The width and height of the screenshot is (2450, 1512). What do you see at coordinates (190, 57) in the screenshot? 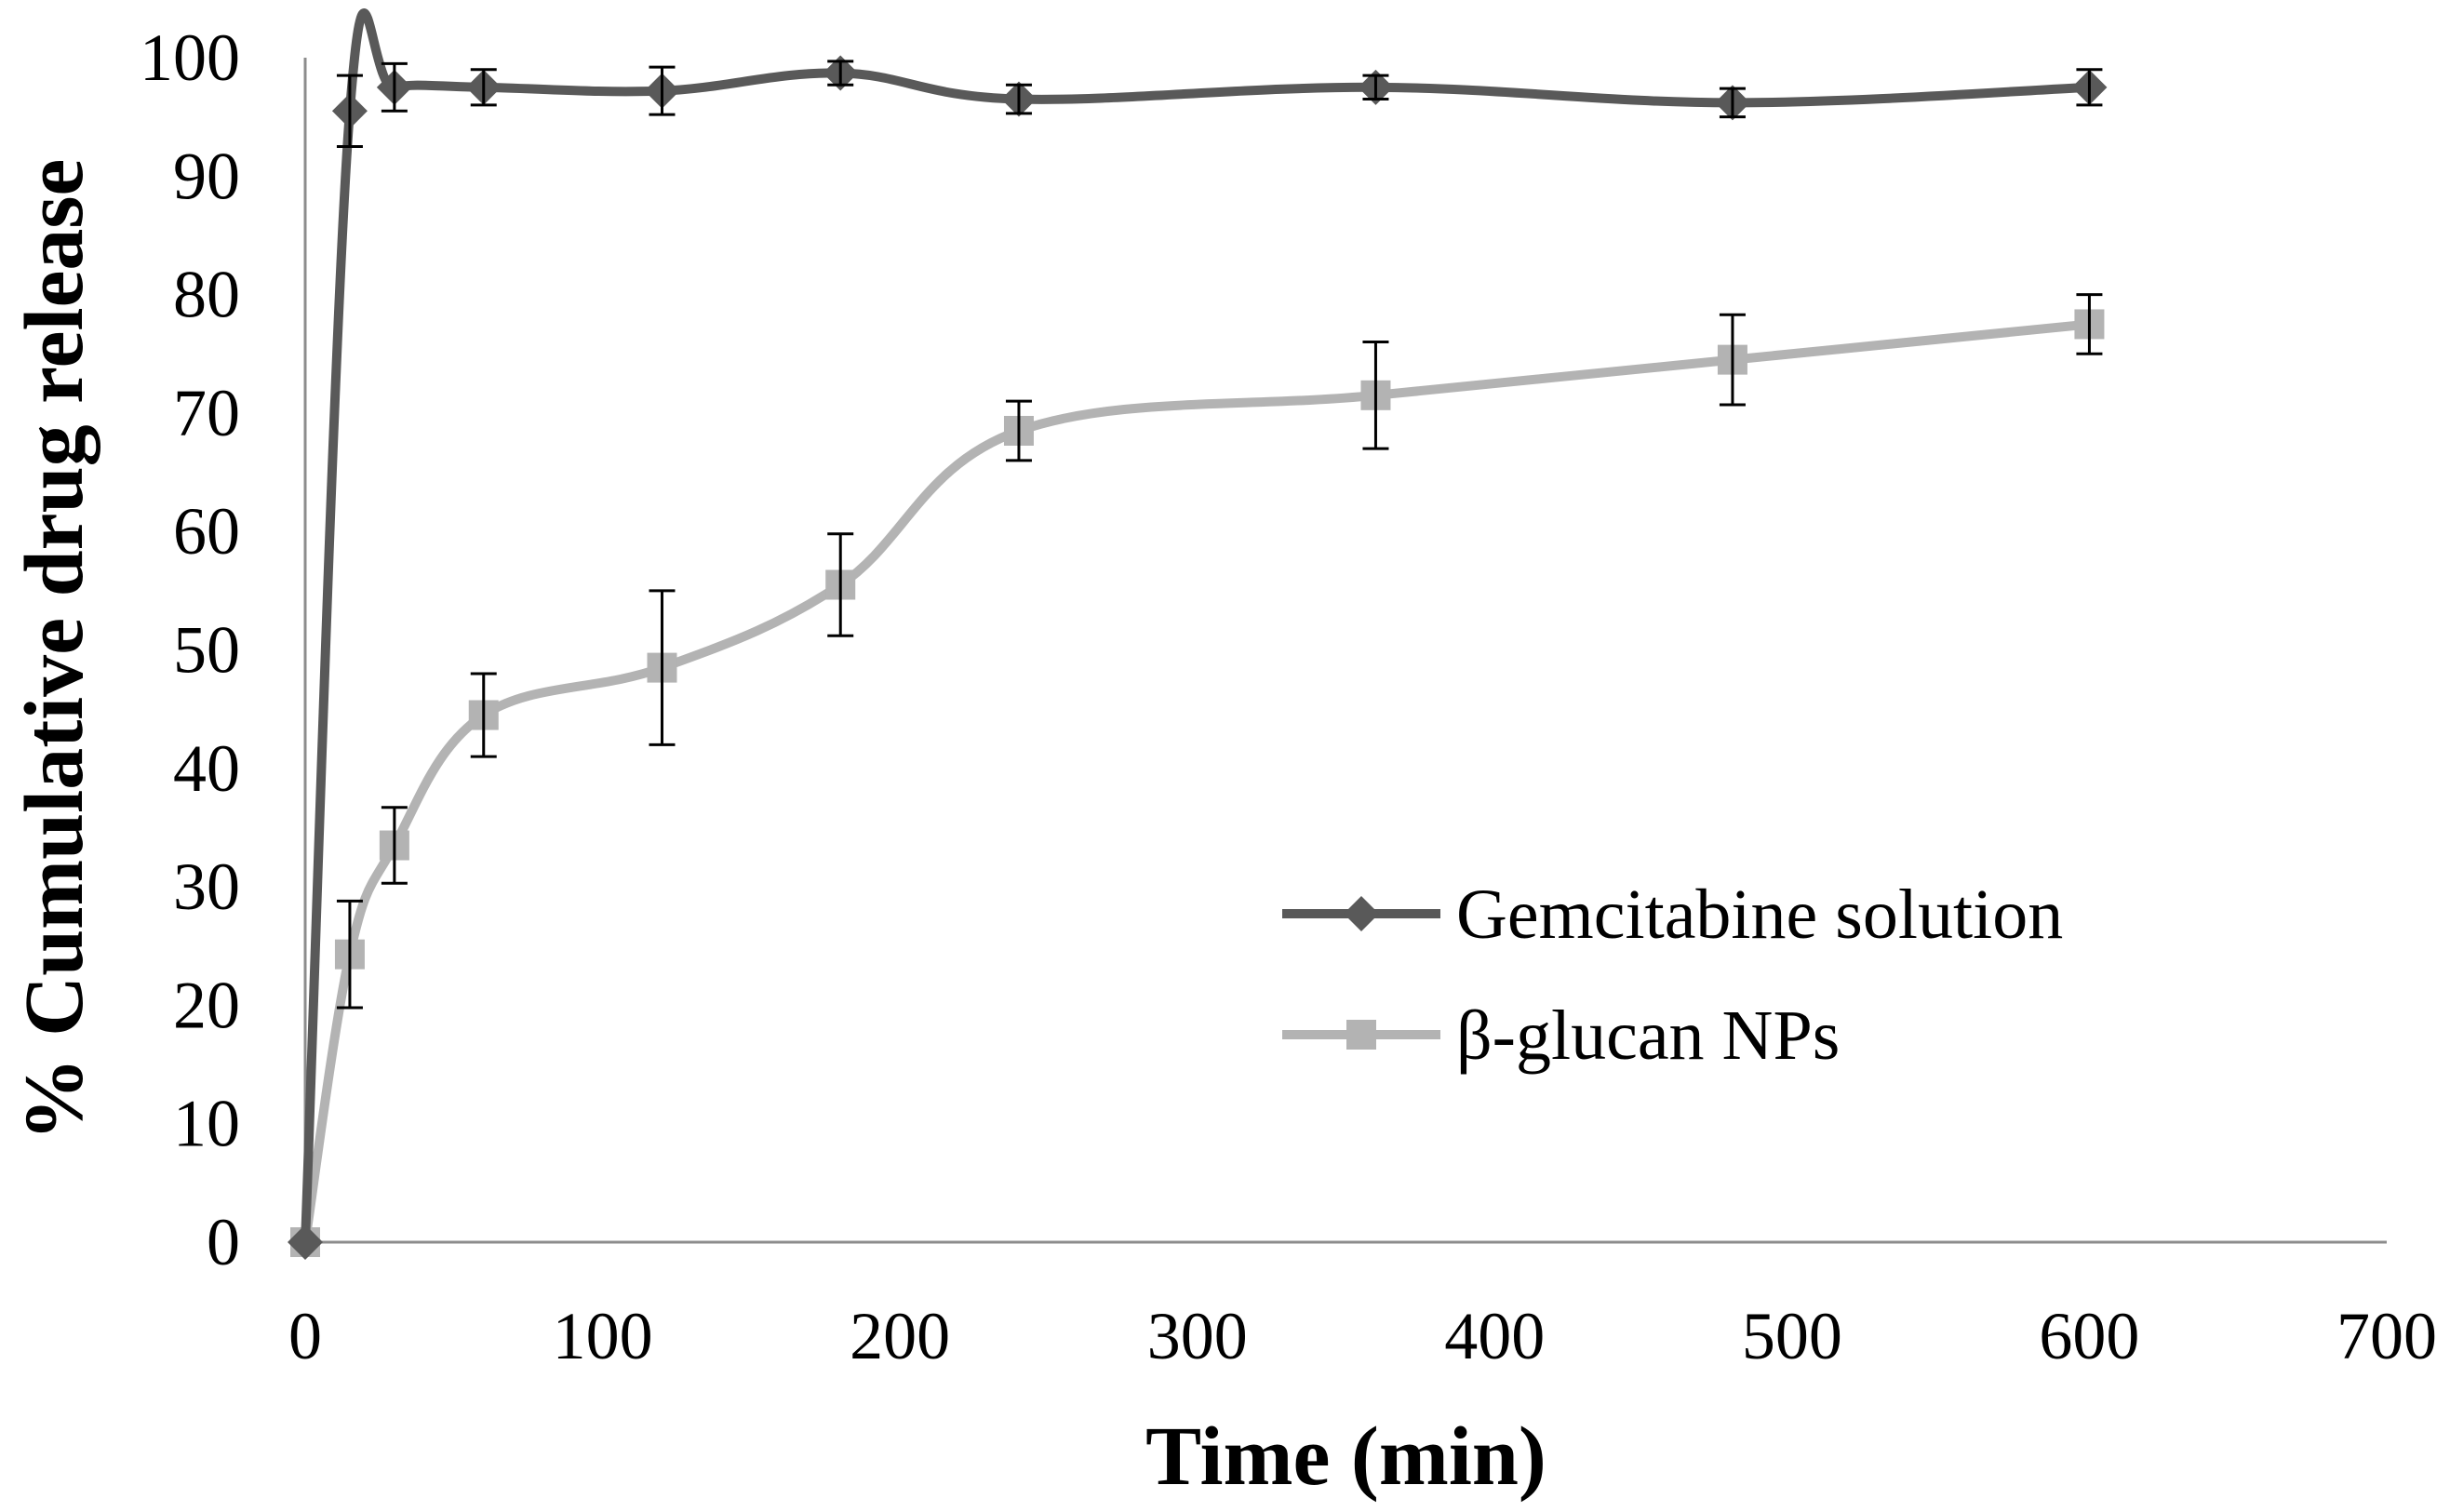
I see `y-tick-label: 100` at bounding box center [190, 57].